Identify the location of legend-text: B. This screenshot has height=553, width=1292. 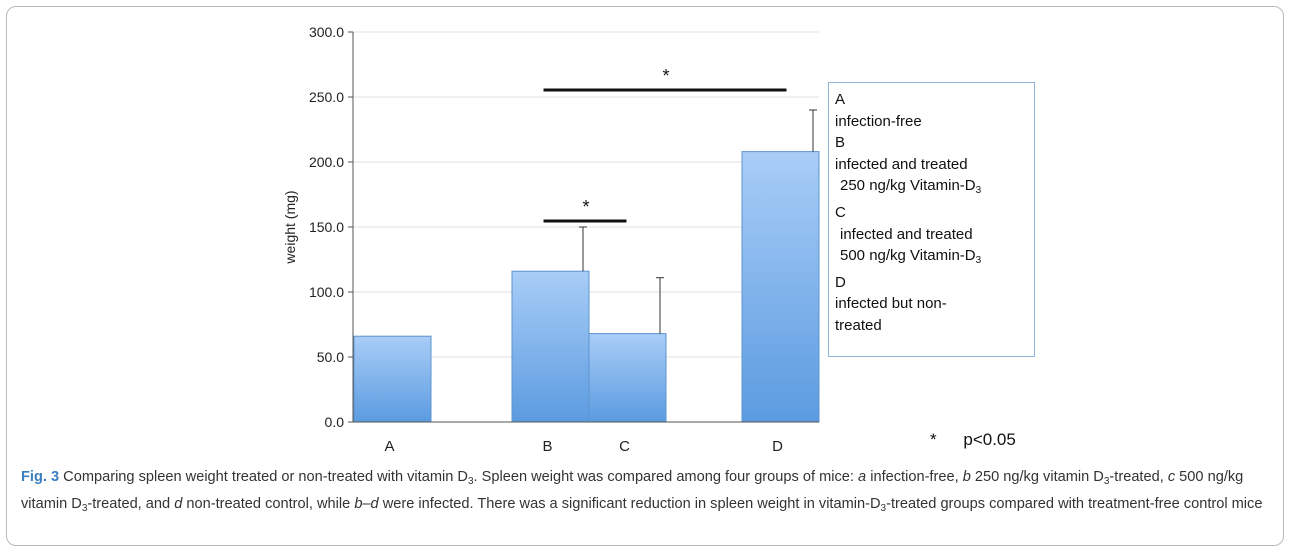
(840, 143).